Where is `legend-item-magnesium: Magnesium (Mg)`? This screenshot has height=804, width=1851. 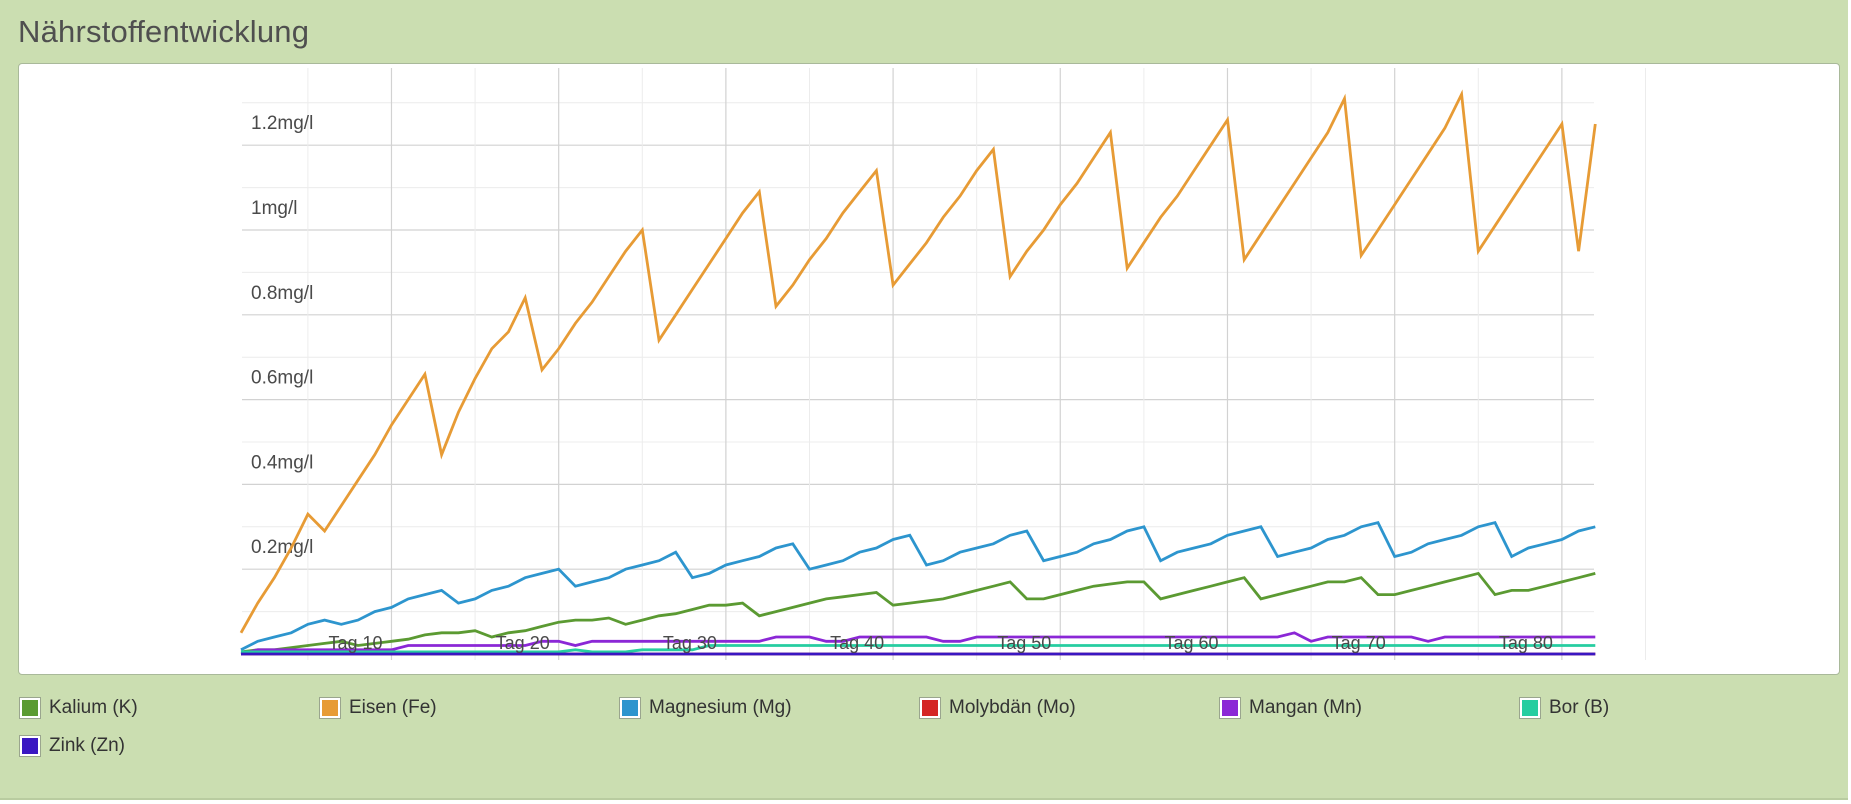 legend-item-magnesium: Magnesium (Mg) is located at coordinates (705, 708).